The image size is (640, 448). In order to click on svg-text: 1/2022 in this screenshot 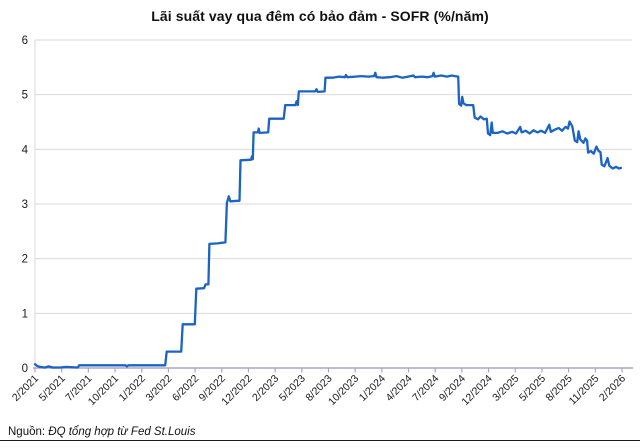, I will do `click(132, 388)`.